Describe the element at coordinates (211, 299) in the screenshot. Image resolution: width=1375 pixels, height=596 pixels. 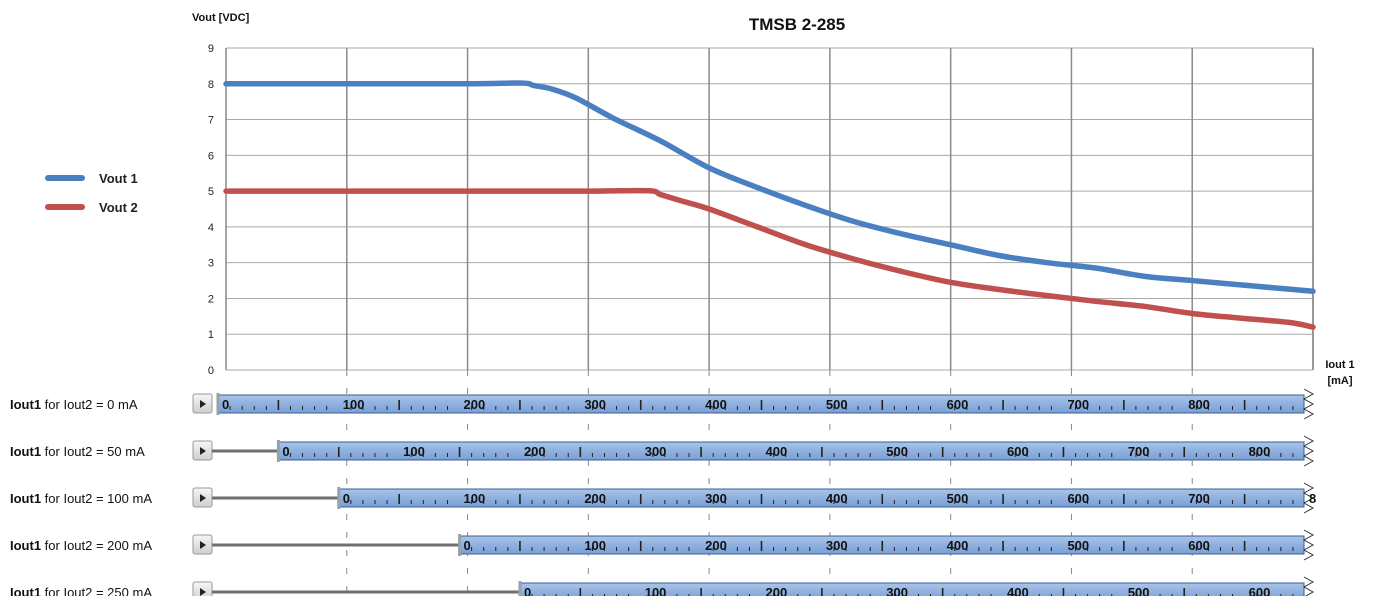
I see `y-tick-label: 2` at that location.